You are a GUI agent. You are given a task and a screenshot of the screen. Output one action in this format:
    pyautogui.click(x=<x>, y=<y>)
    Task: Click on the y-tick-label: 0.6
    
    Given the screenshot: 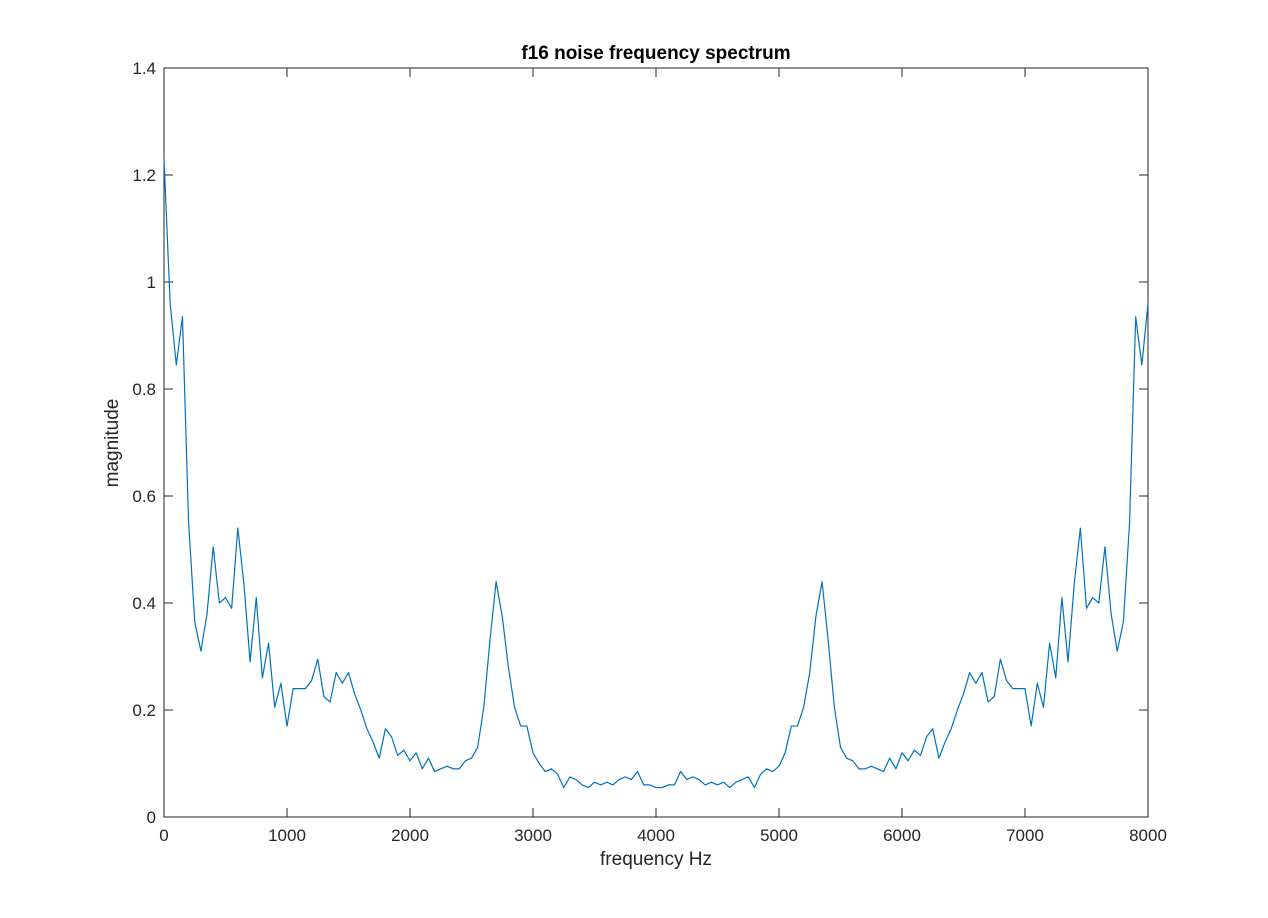 What is the action you would take?
    pyautogui.click(x=144, y=496)
    